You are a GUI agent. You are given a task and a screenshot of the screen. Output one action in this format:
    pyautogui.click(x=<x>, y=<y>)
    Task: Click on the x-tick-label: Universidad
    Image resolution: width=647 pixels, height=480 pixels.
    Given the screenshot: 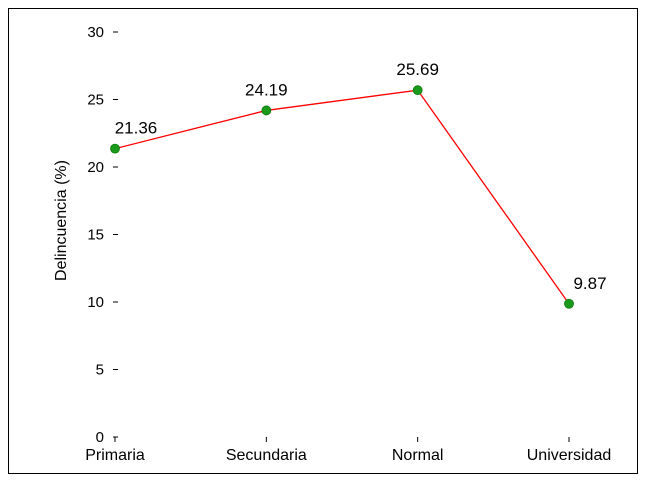 What is the action you would take?
    pyautogui.click(x=569, y=455)
    